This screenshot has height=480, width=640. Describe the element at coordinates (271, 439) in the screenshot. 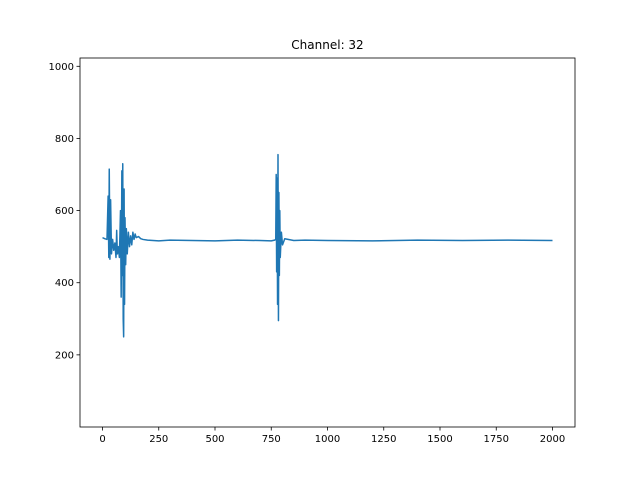

I see `x-tick-label: 750` at that location.